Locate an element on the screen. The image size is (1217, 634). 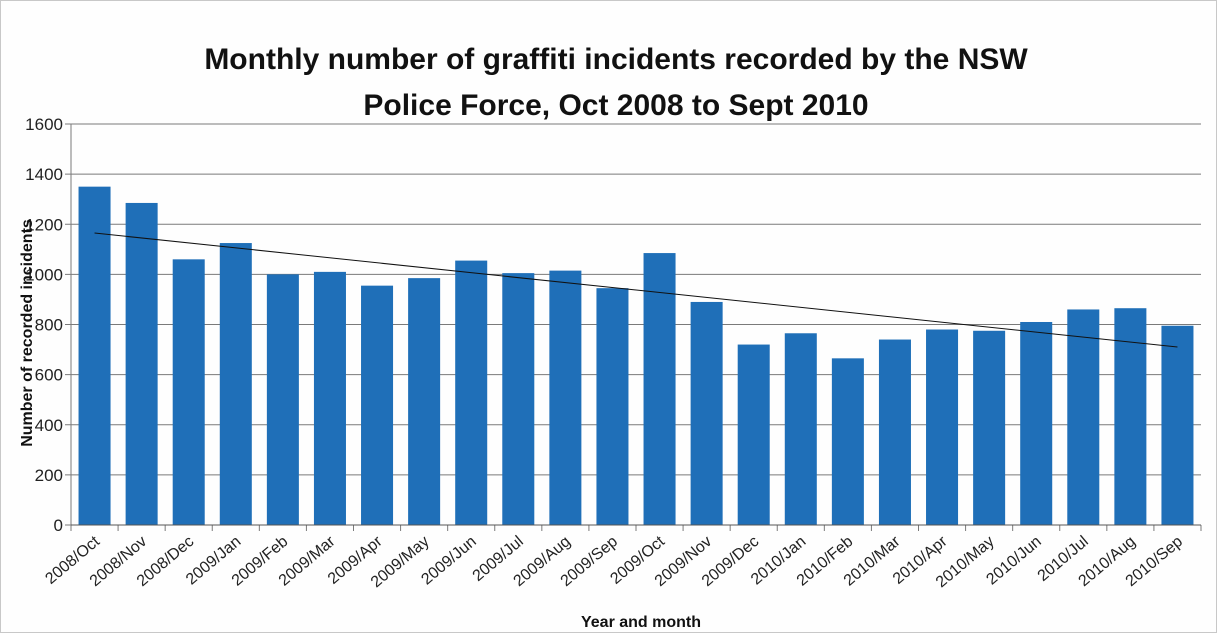
bar-2010-feb is located at coordinates (847, 441).